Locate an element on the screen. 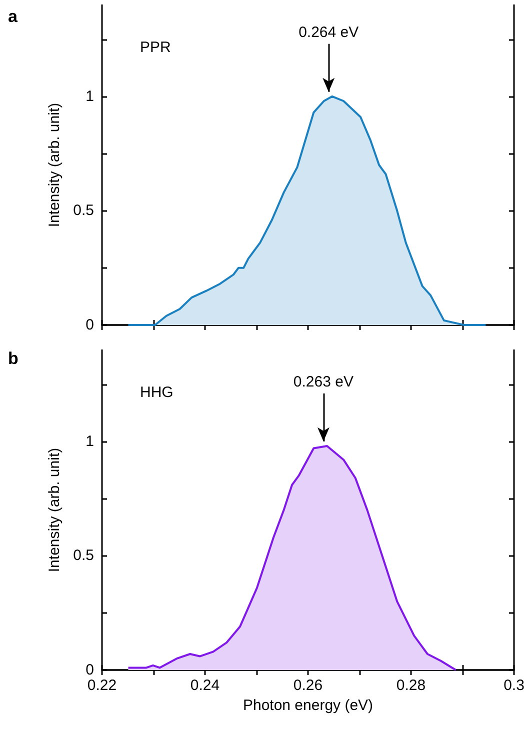 Image resolution: width=529 pixels, height=735 pixels. x-tick-label: 0.26 is located at coordinates (308, 685).